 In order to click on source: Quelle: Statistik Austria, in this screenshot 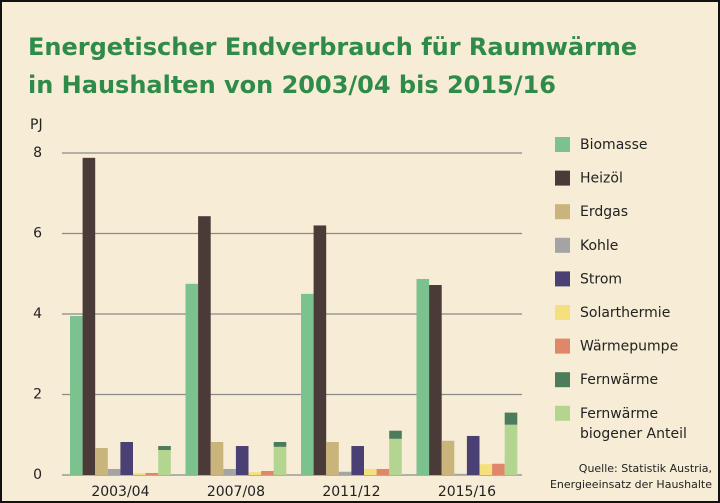, I will do `click(645, 468)`.